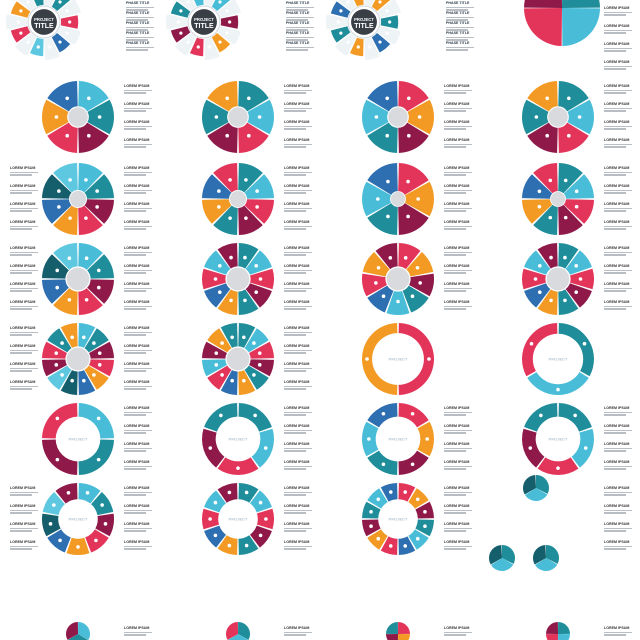 This screenshot has height=640, width=640. Describe the element at coordinates (398, 199) in the screenshot. I see `cycle-diagram` at that location.